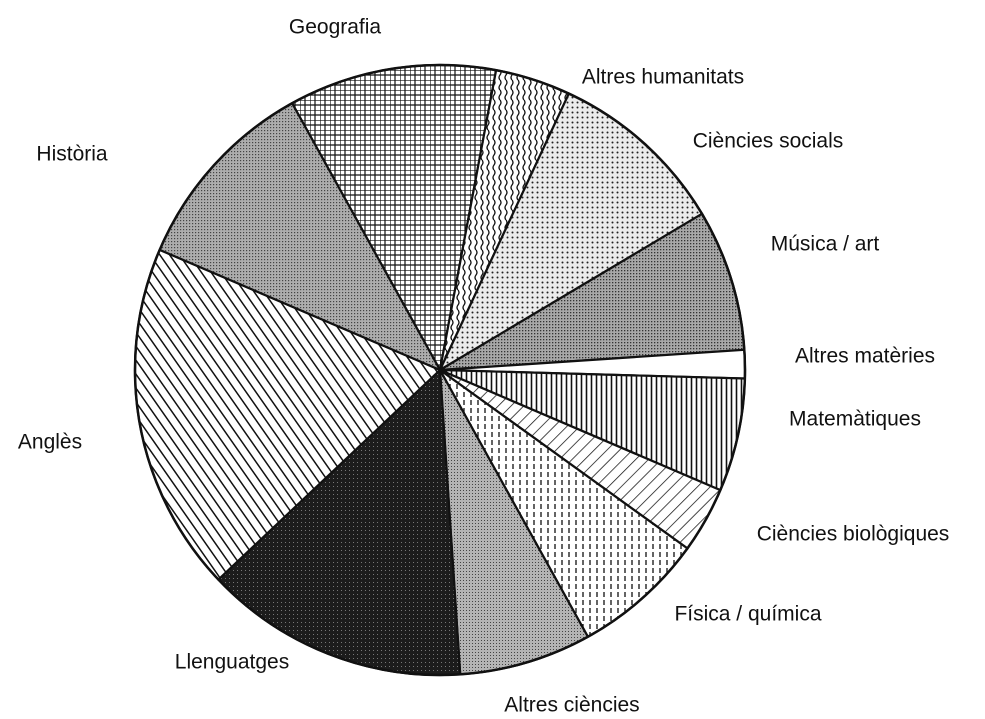 This screenshot has height=719, width=985. Describe the element at coordinates (768, 141) in the screenshot. I see `slice-label: Ciències socials` at that location.